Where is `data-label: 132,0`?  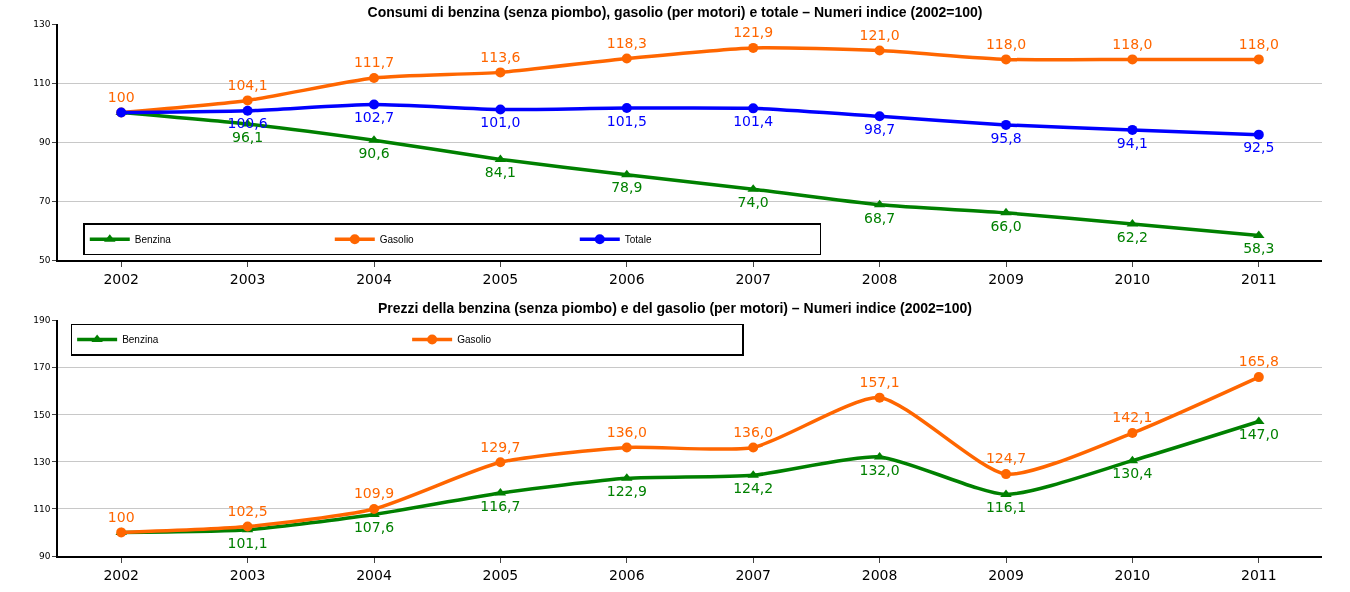
data-label: 132,0 is located at coordinates (879, 469).